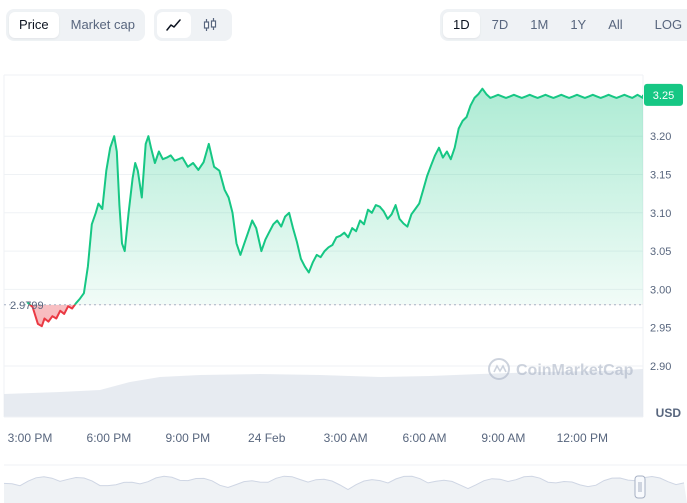  Describe the element at coordinates (660, 290) in the screenshot. I see `y-tick-label: 3.00` at that location.